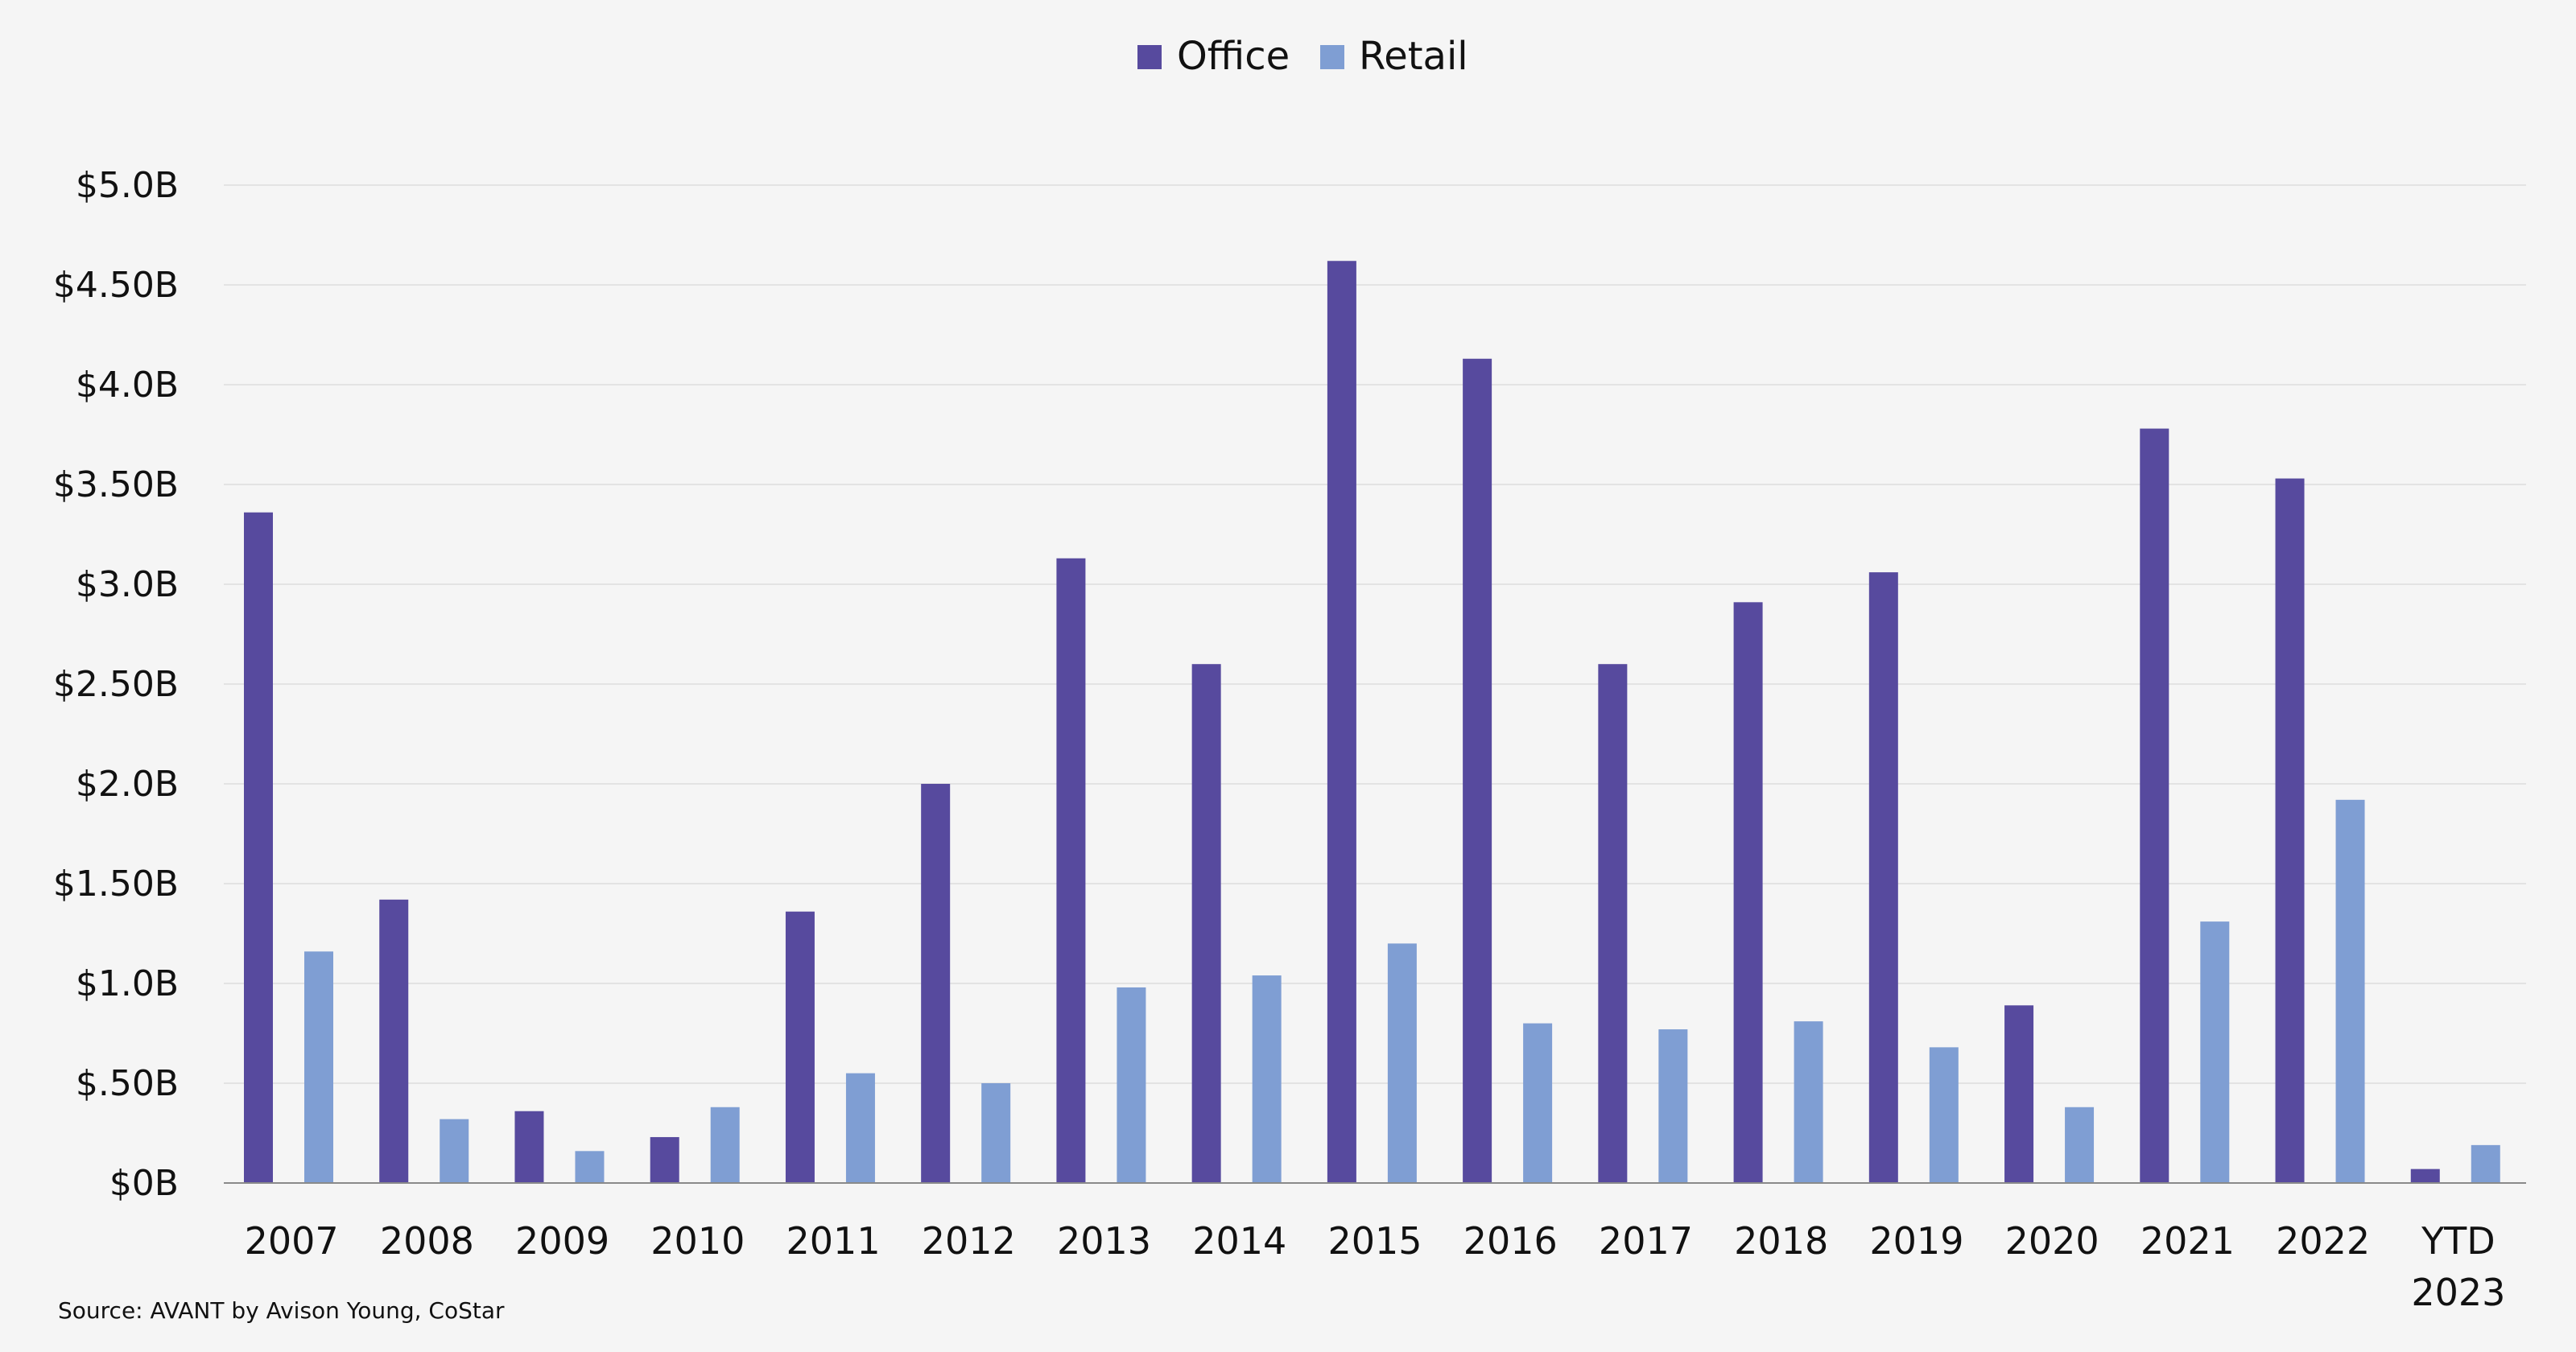  Describe the element at coordinates (2052, 1241) in the screenshot. I see `x-tick-label: 2020` at that location.